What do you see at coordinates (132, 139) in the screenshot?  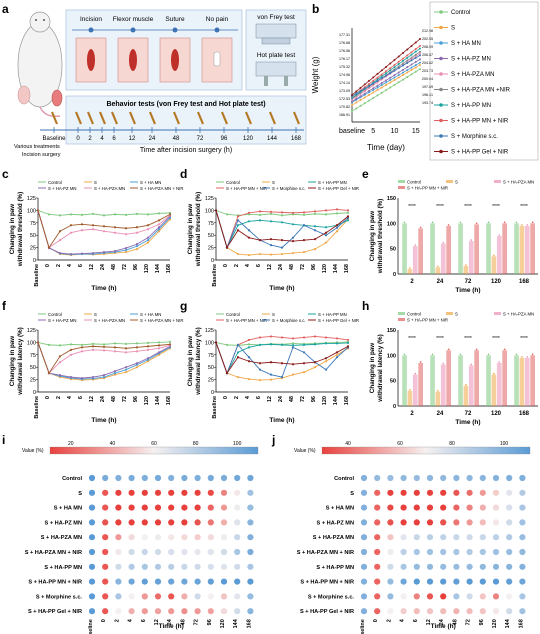 I see `timeline-label: 12` at bounding box center [132, 139].